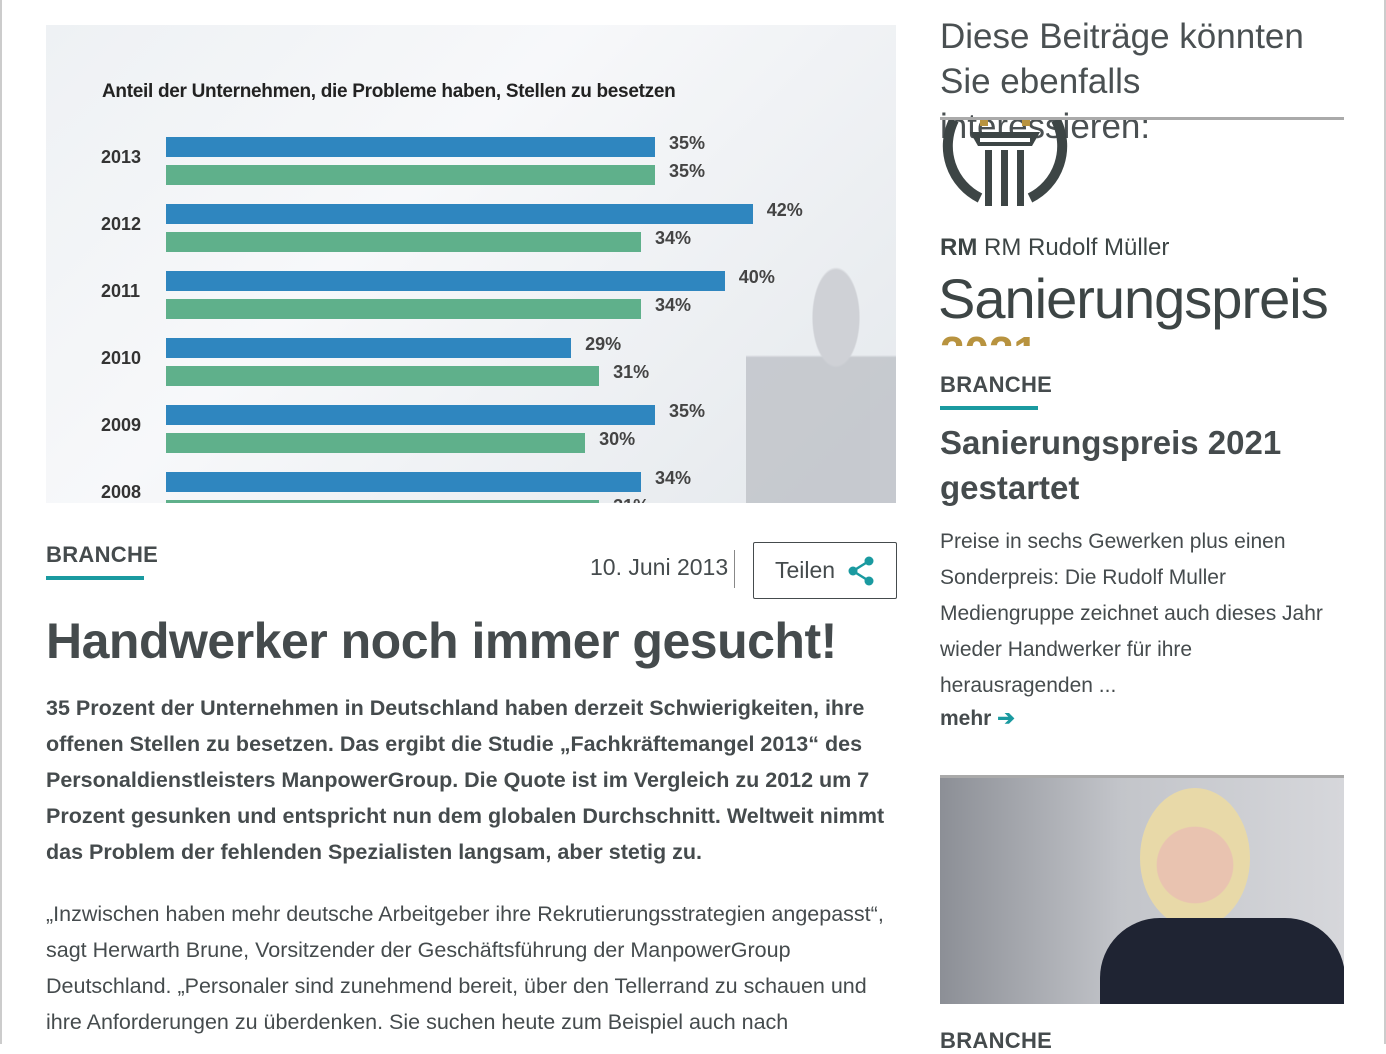  I want to click on arrow-right-icon: ➔, so click(1006, 718).